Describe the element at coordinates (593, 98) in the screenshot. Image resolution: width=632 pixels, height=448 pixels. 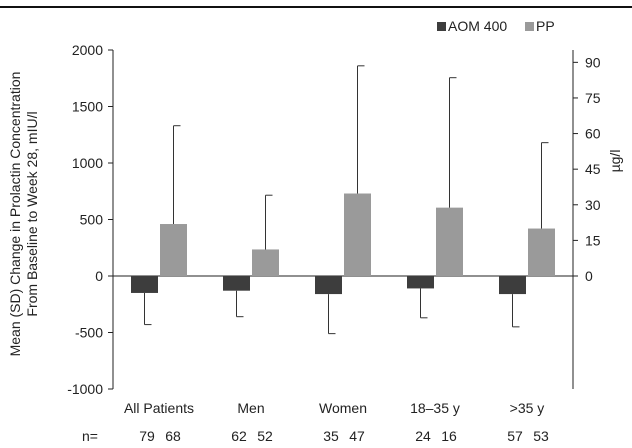
I see `right-tick-label: 75` at that location.